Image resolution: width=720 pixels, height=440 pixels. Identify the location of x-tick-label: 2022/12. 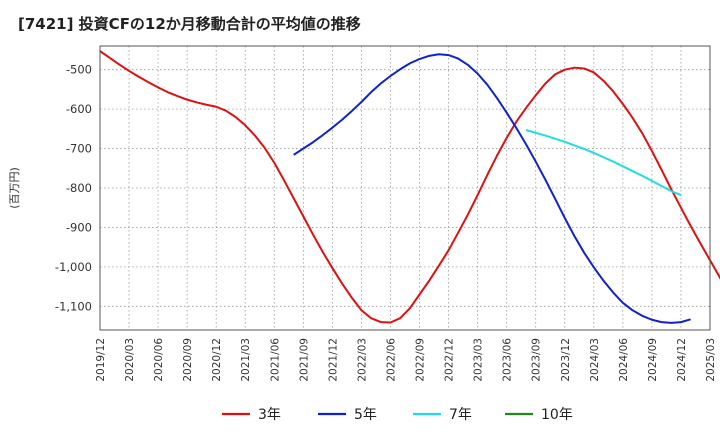
(450, 360).